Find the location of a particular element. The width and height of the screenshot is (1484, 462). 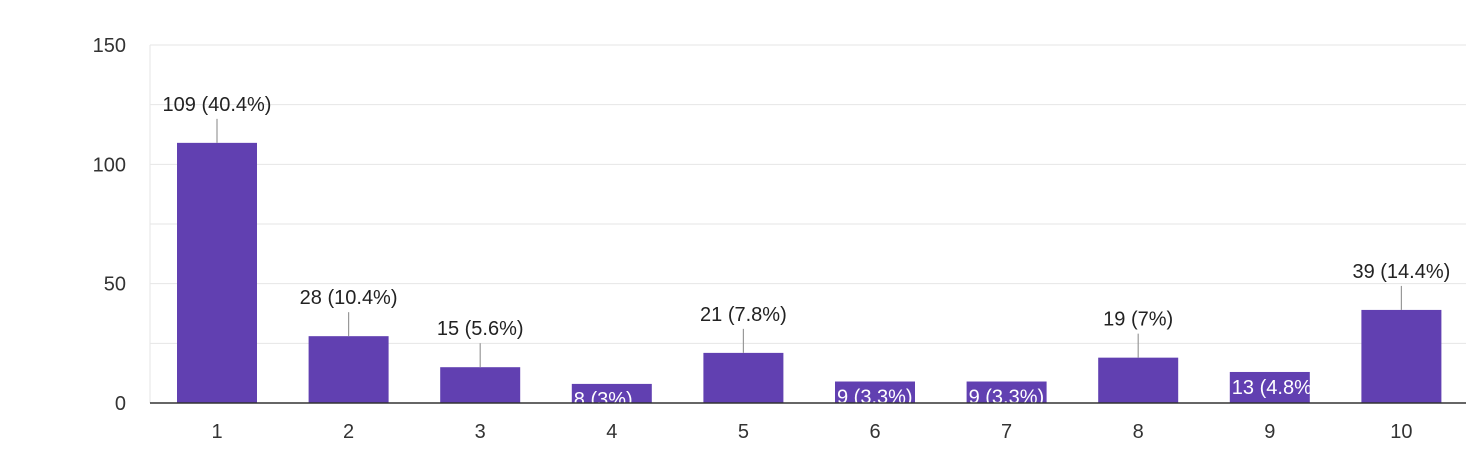

data-label: 13 (4.8%) is located at coordinates (1275, 388).